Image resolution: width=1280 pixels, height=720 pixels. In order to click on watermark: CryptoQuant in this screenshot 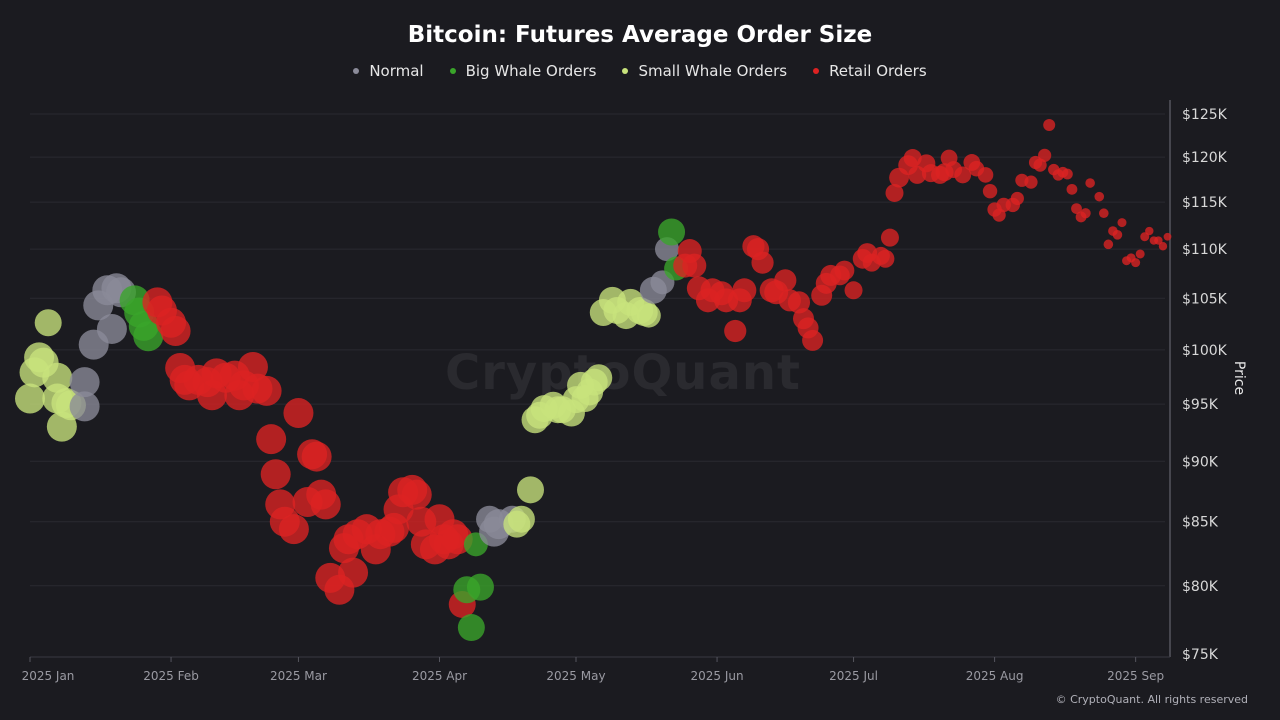, I will do `click(623, 373)`.